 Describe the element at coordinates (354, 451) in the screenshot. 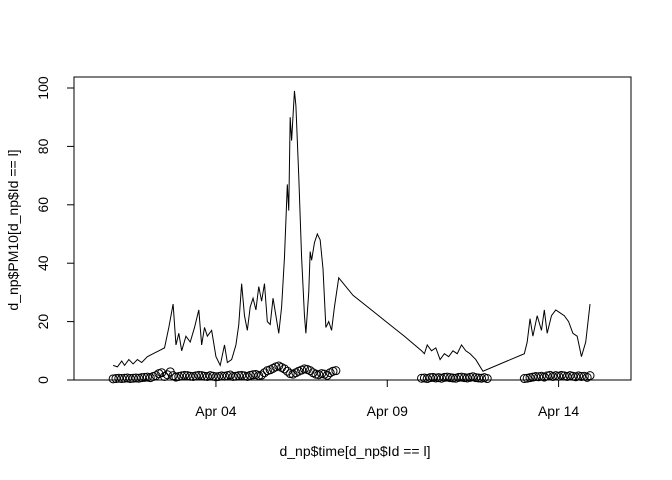

I see `x-axis-label: d_np$time[d_np$Id == l]` at that location.